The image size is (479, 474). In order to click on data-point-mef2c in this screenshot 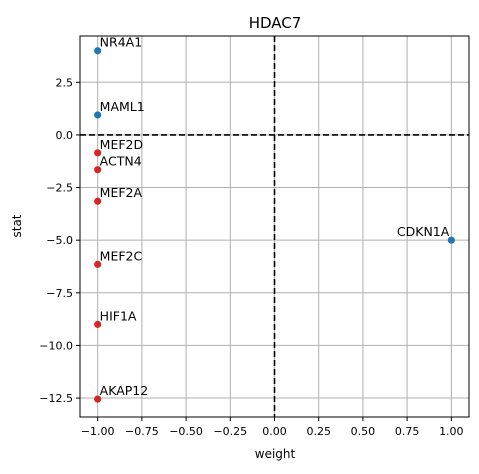, I will do `click(98, 264)`.